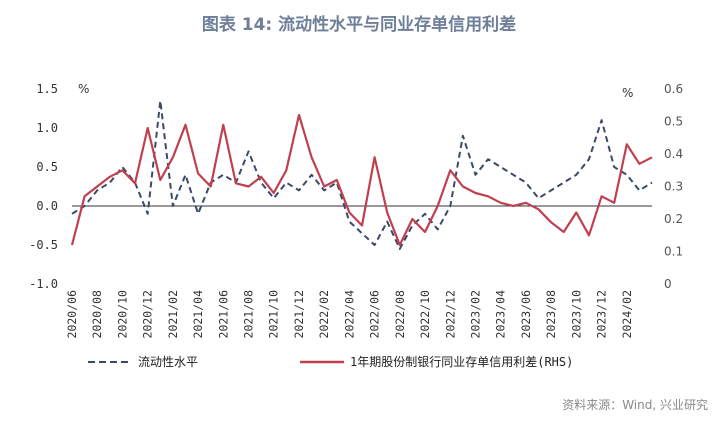 The width and height of the screenshot is (718, 430). What do you see at coordinates (627, 314) in the screenshot?
I see `x-tick-label: 2024/02` at bounding box center [627, 314].